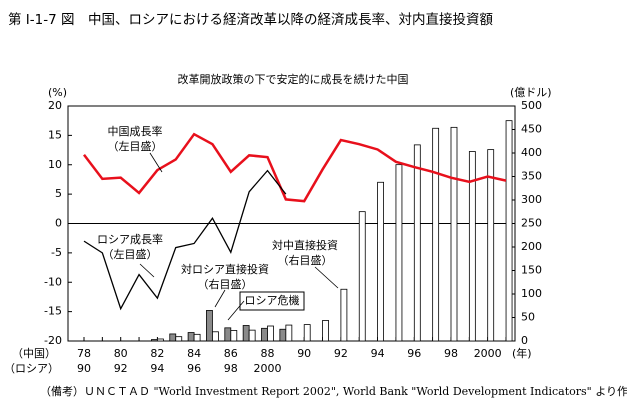 The width and height of the screenshot is (627, 410). I want to click on x-tick-label: 80, so click(121, 353).